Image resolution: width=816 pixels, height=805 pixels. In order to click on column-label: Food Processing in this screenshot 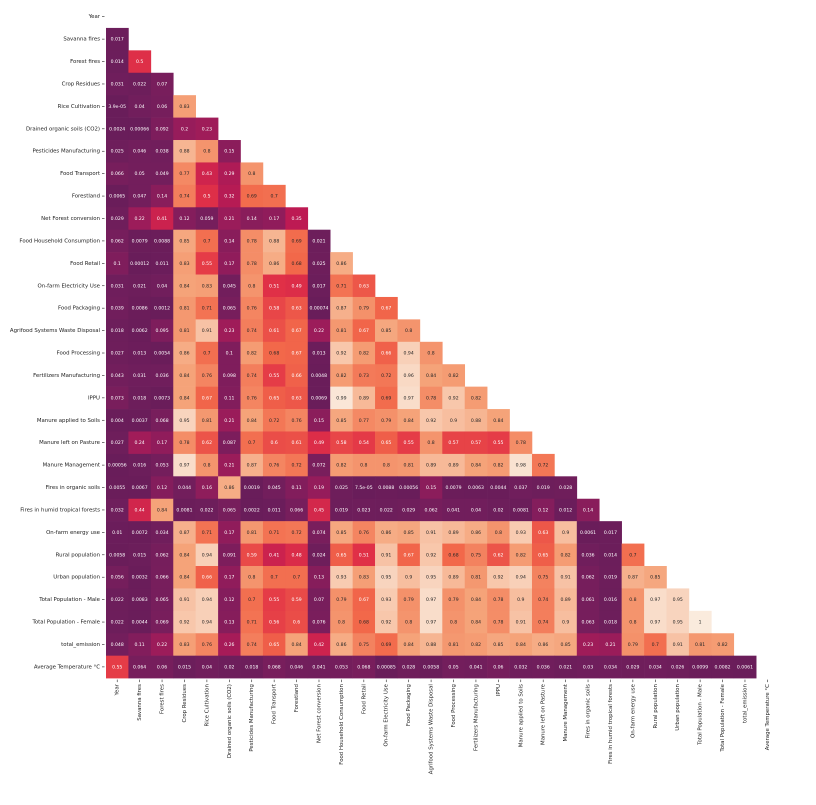, I will do `click(454, 705)`.